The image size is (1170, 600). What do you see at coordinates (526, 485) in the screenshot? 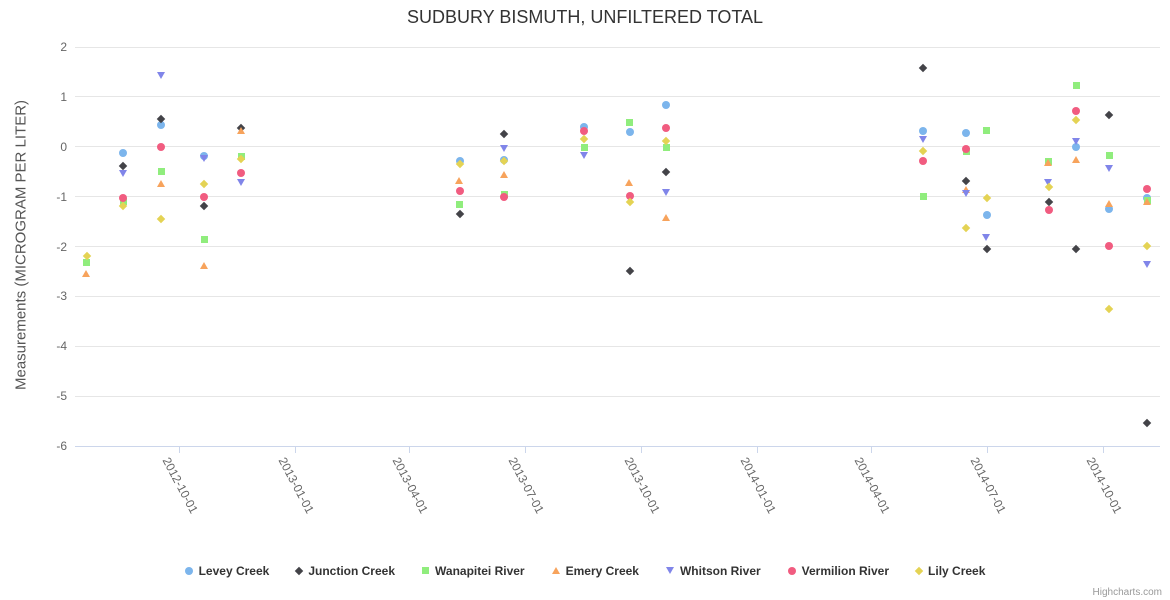
I see `x-axis-label: 2013-07-01` at bounding box center [526, 485].